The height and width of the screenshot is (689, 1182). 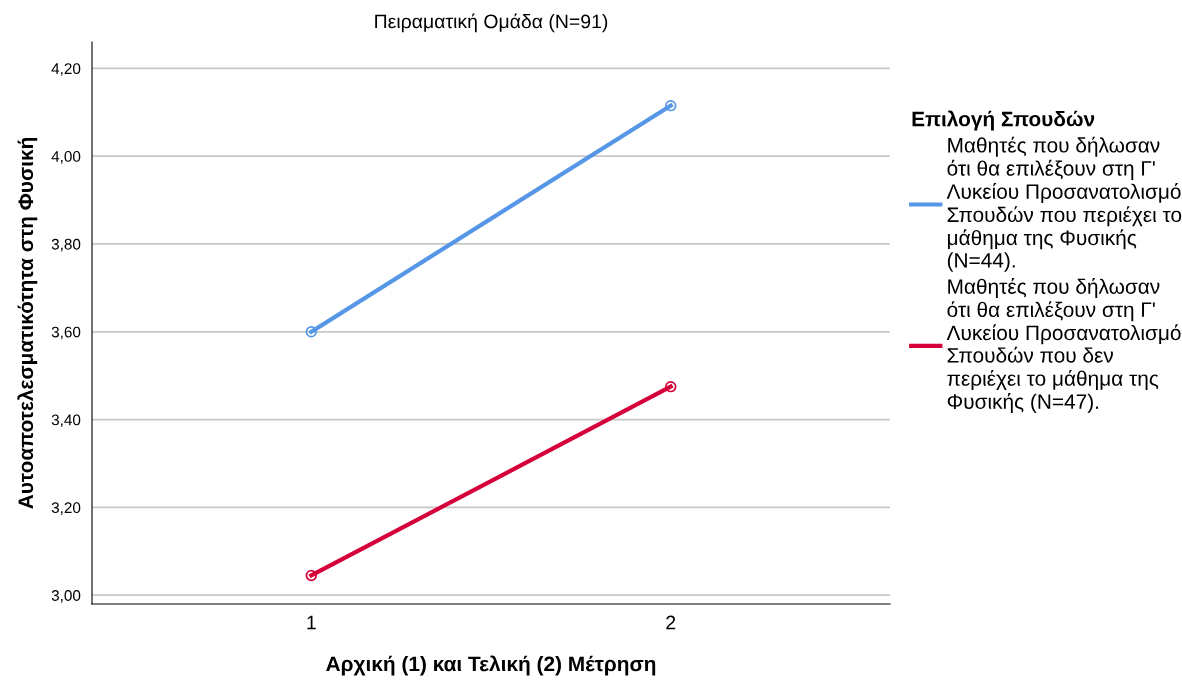 What do you see at coordinates (1003, 120) in the screenshot?
I see `legend-title: Επιλογή Σπουδών` at bounding box center [1003, 120].